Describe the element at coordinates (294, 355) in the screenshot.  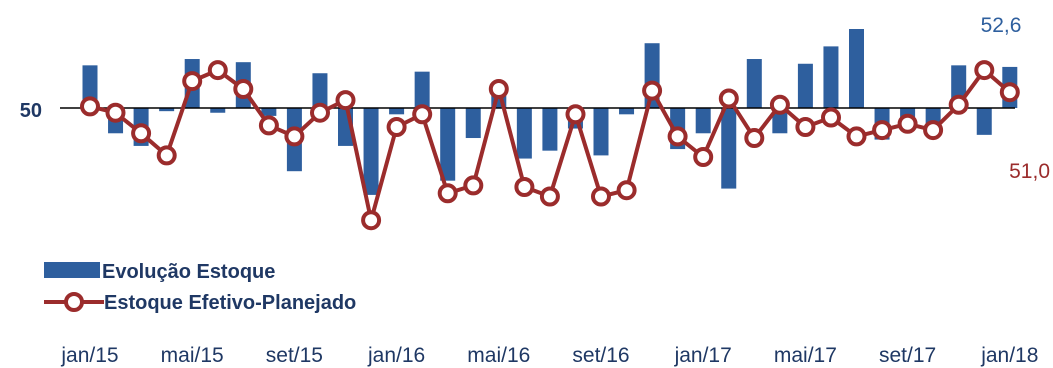
I see `x-tick-label: set/15` at that location.